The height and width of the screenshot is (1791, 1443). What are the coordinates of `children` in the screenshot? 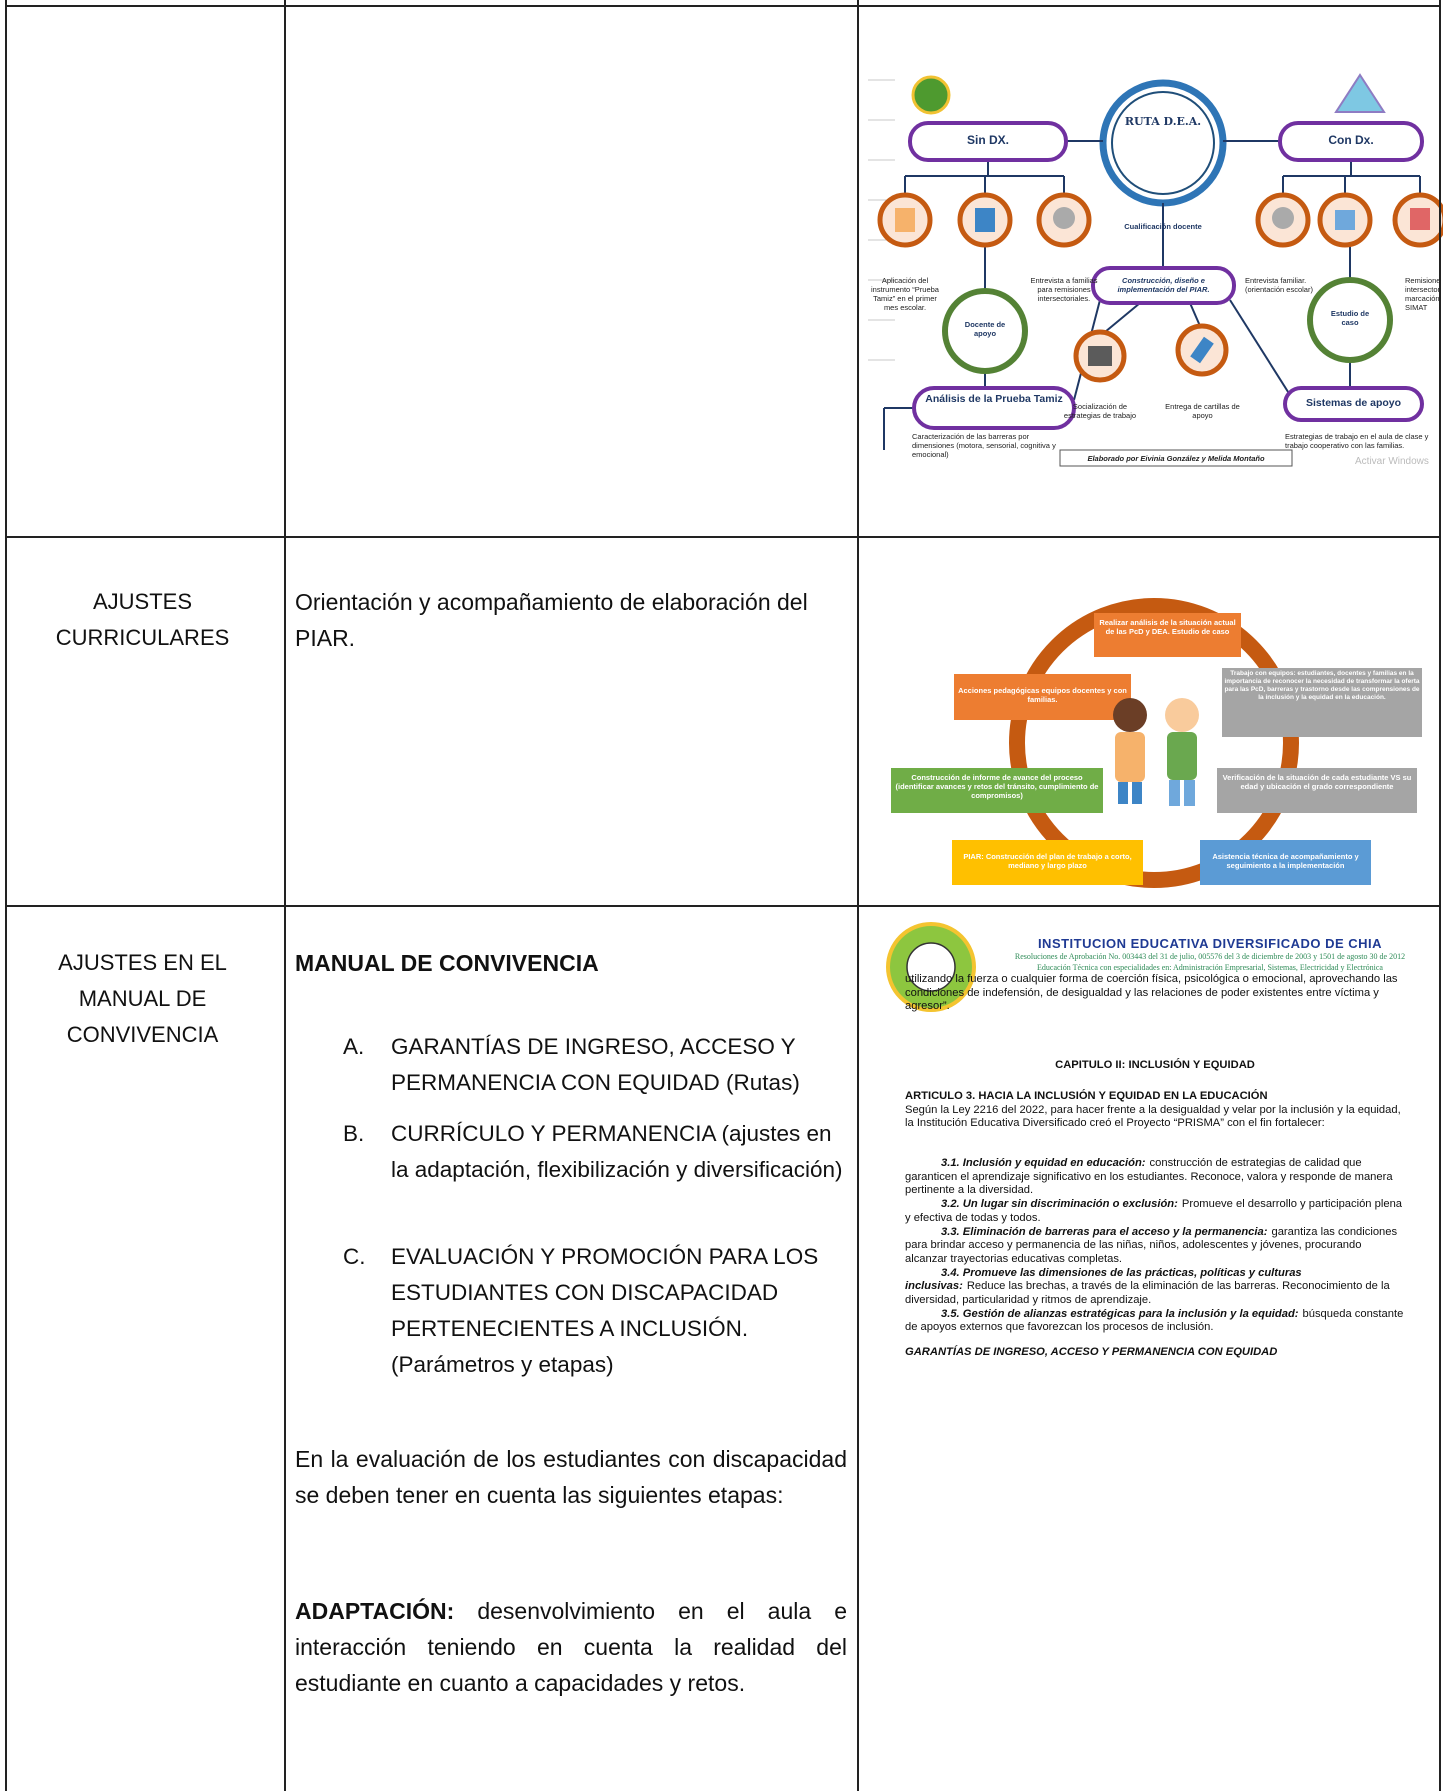 It's located at (1156, 752).